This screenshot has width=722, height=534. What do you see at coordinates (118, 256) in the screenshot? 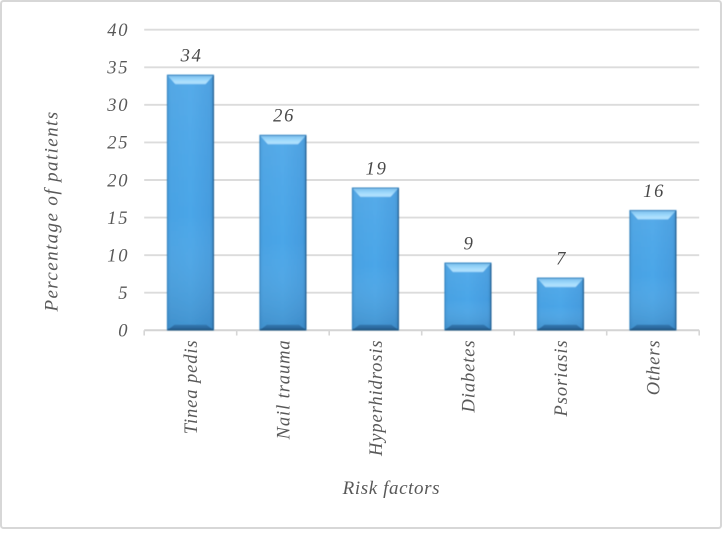
I see `svg-text: 10` at bounding box center [118, 256].